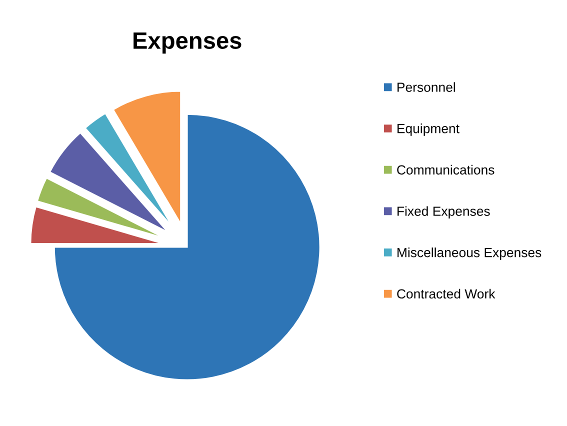 The height and width of the screenshot is (426, 567). What do you see at coordinates (470, 254) in the screenshot?
I see `legend-label: Miscellaneous Expenses` at bounding box center [470, 254].